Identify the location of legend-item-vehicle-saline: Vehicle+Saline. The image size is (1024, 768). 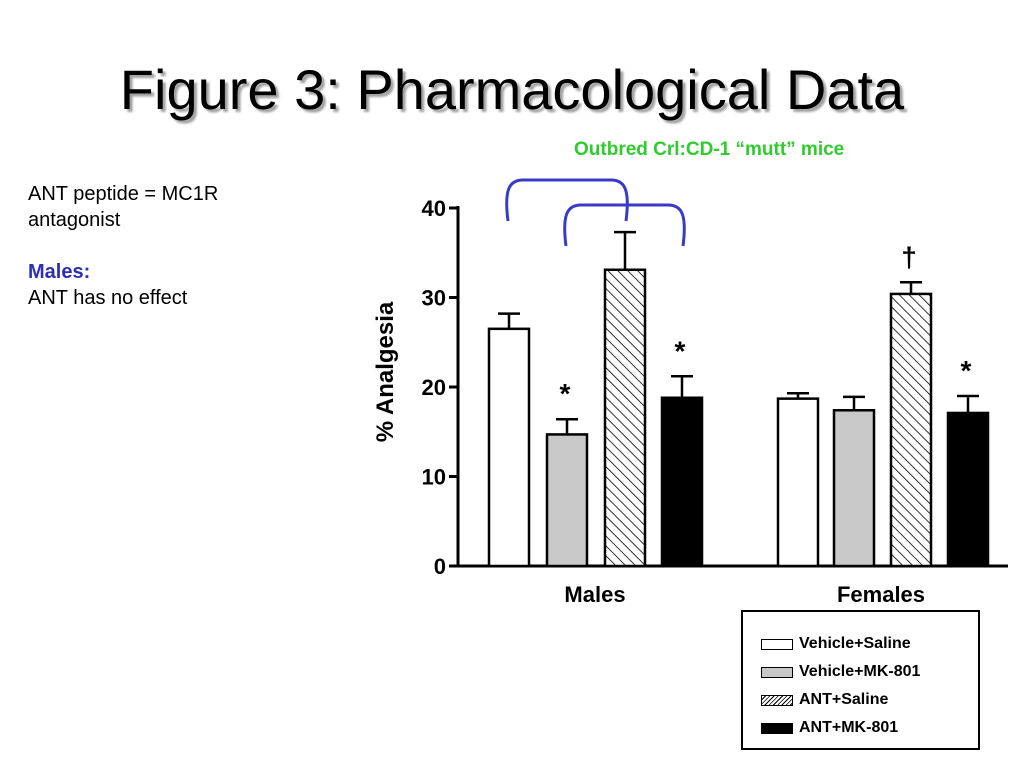
(869, 644).